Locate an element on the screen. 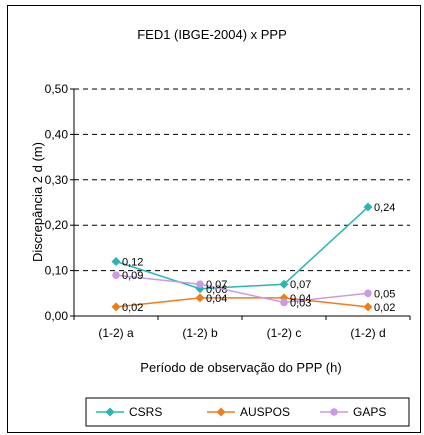  series-csrs: 0,120,06 0,070,24 is located at coordinates (253, 249).